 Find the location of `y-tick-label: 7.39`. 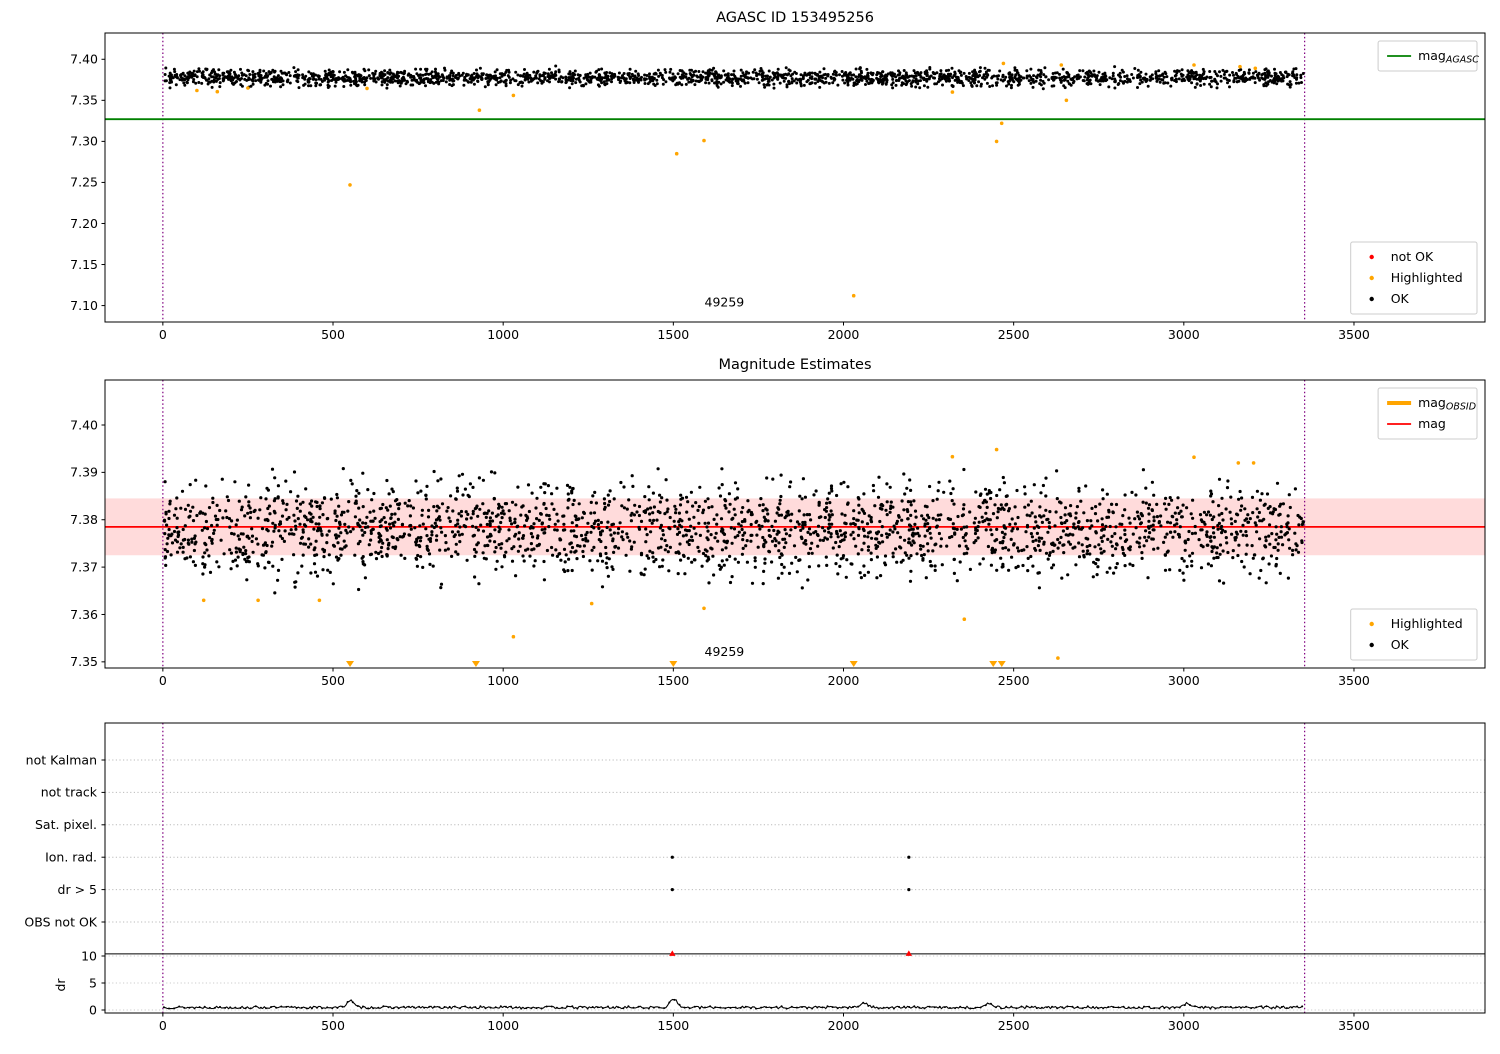

y-tick-label: 7.39 is located at coordinates (84, 472).